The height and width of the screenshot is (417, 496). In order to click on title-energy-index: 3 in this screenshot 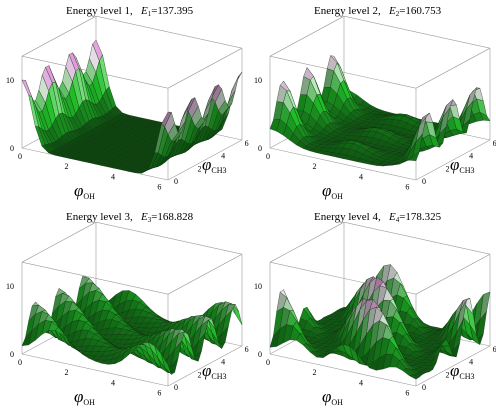, I will do `click(150, 220)`.